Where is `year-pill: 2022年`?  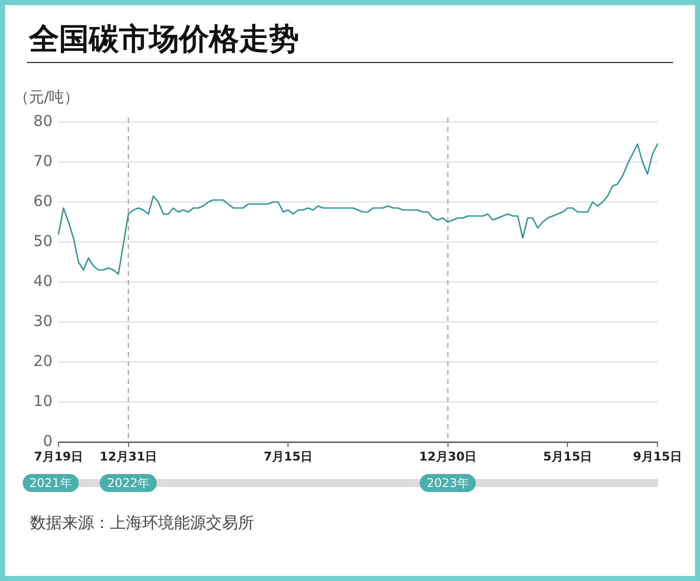
year-pill: 2022年 is located at coordinates (128, 483).